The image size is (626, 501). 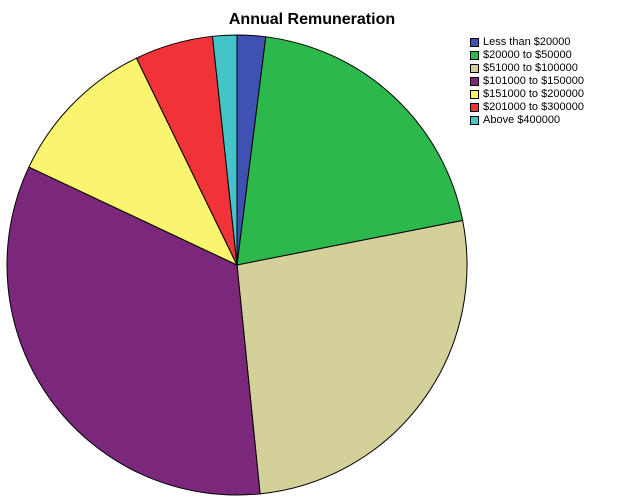 I want to click on legend-label: $20000 to $50000, so click(x=527, y=55).